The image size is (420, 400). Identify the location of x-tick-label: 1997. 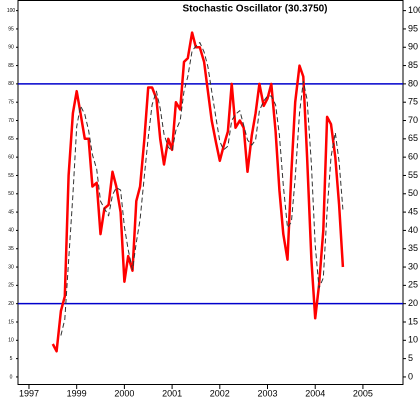
(29, 393).